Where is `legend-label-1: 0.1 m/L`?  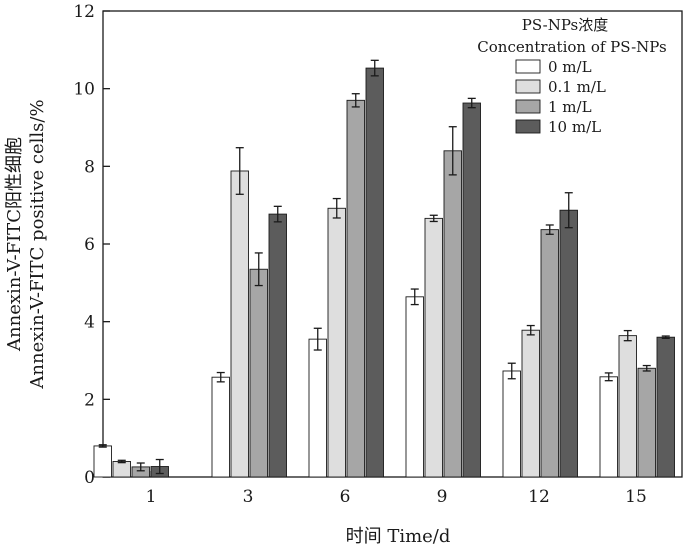
legend-label-1: 0.1 m/L is located at coordinates (577, 87).